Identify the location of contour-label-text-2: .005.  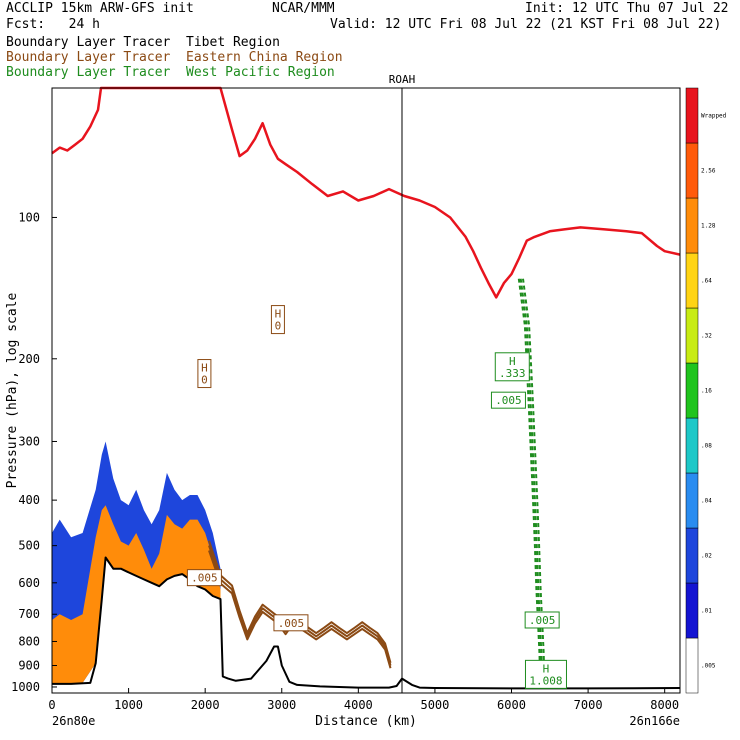
(204, 578).